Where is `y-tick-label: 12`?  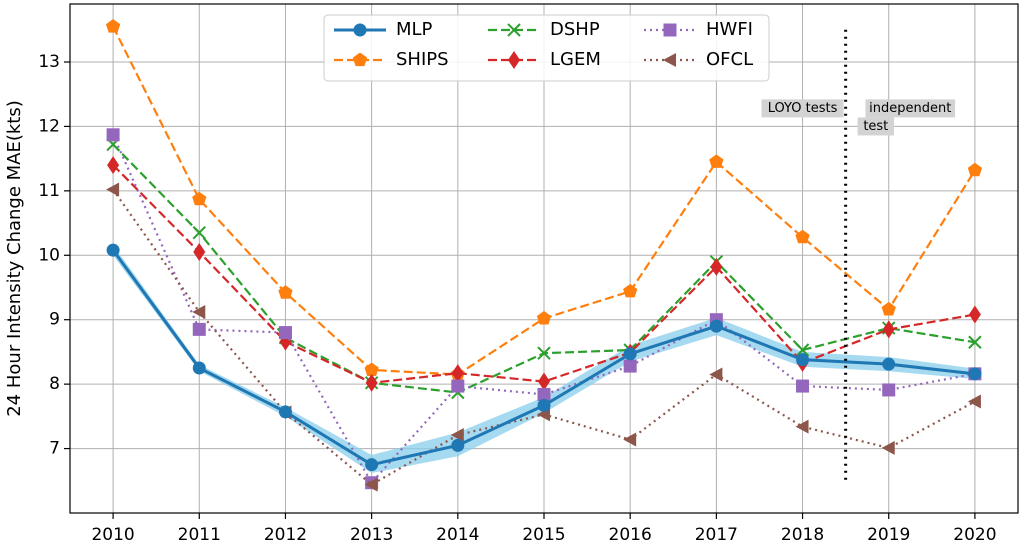 y-tick-label: 12 is located at coordinates (49, 126).